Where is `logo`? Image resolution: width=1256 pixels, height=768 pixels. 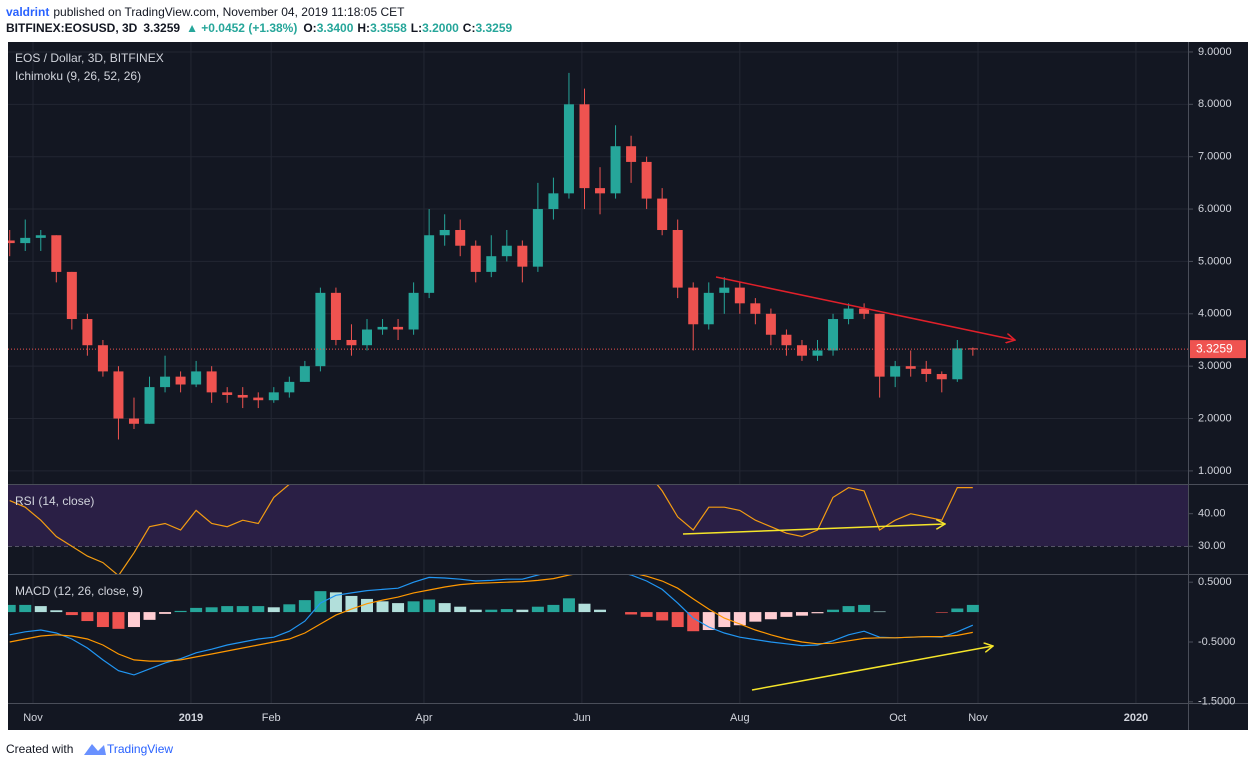 logo is located at coordinates (95, 749).